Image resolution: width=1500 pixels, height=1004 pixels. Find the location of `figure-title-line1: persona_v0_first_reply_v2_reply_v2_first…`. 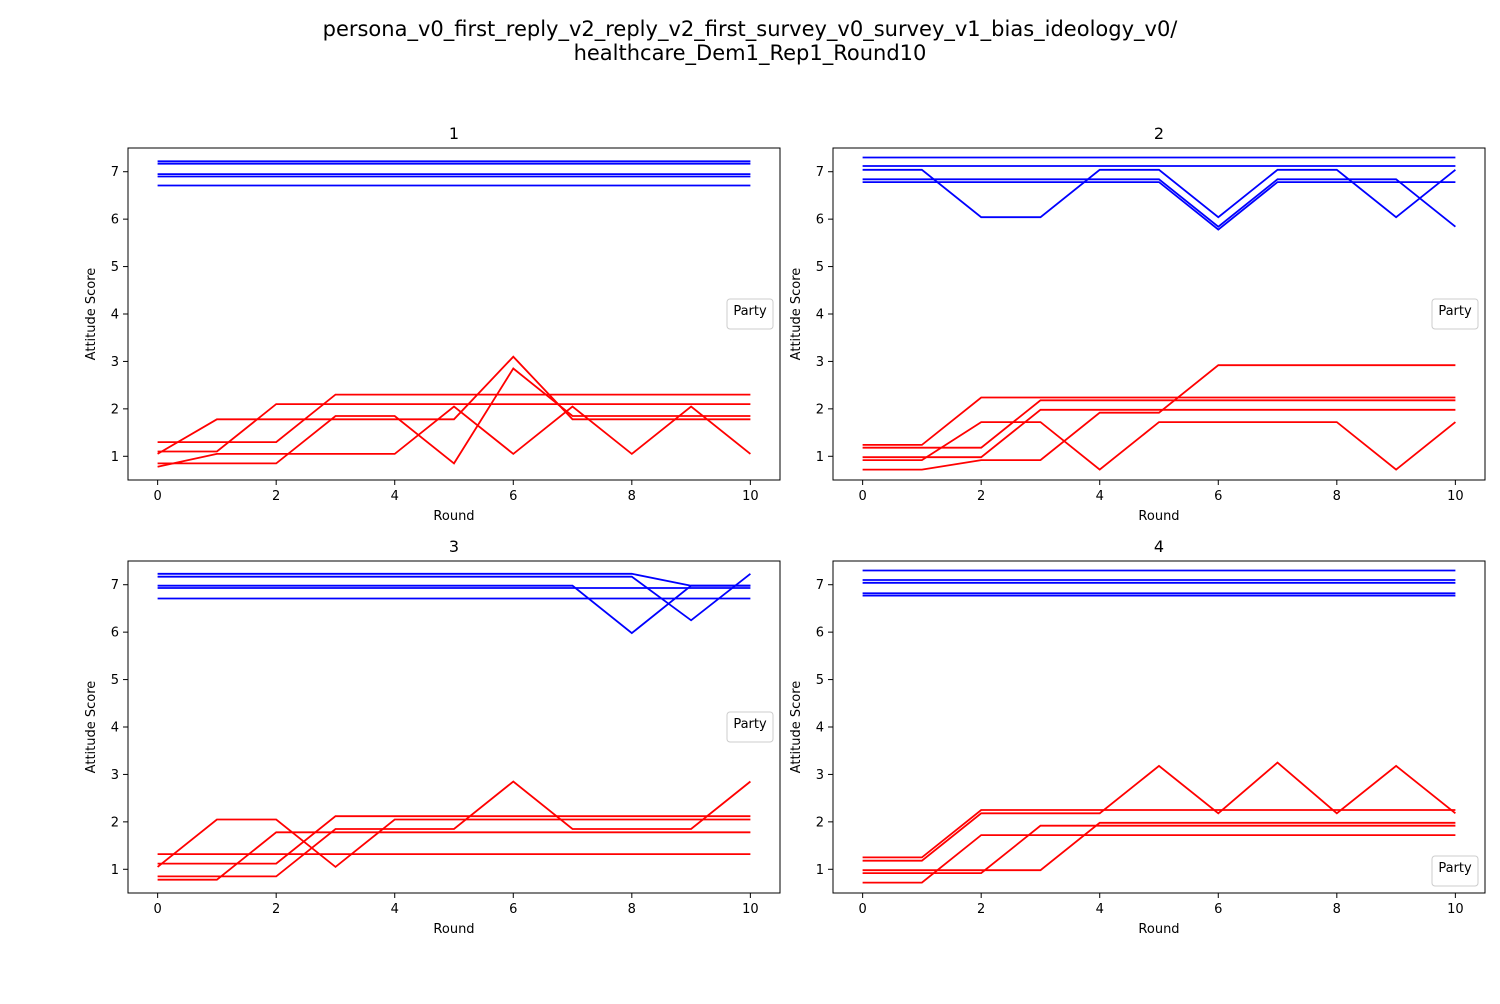

figure-title-line1: persona_v0_first_reply_v2_reply_v2_first… is located at coordinates (751, 29).